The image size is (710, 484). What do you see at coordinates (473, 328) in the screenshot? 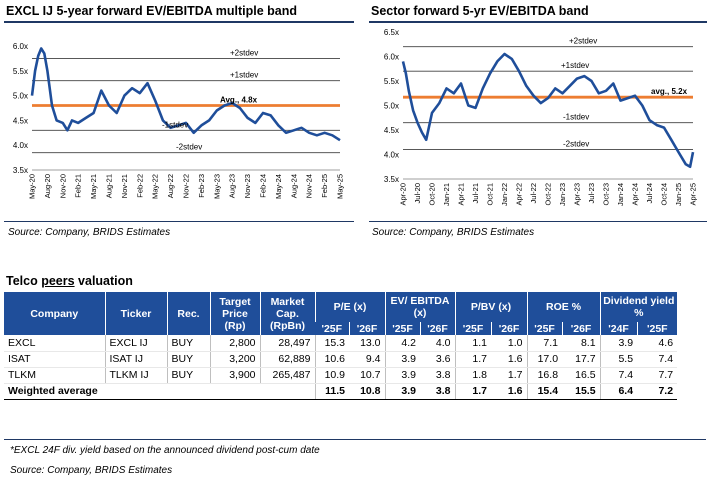
I see `header-pbv-25f: '25F` at bounding box center [473, 328].